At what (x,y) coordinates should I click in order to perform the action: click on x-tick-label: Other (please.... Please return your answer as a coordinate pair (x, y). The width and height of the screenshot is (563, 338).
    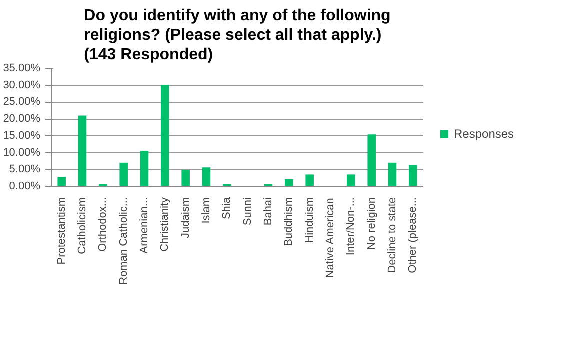
    Looking at the image, I should click on (413, 235).